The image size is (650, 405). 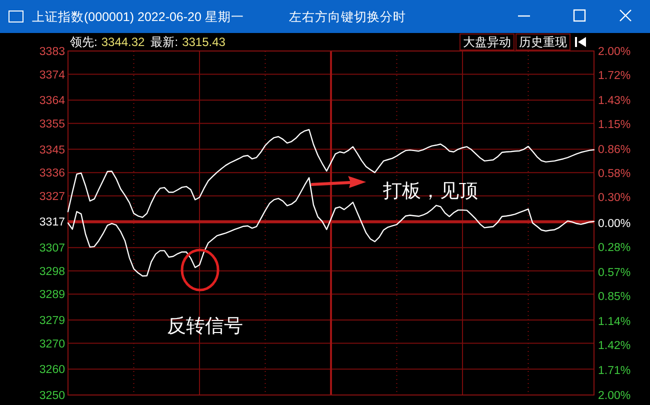 I want to click on y-tick-label: 3374, so click(x=52, y=75).